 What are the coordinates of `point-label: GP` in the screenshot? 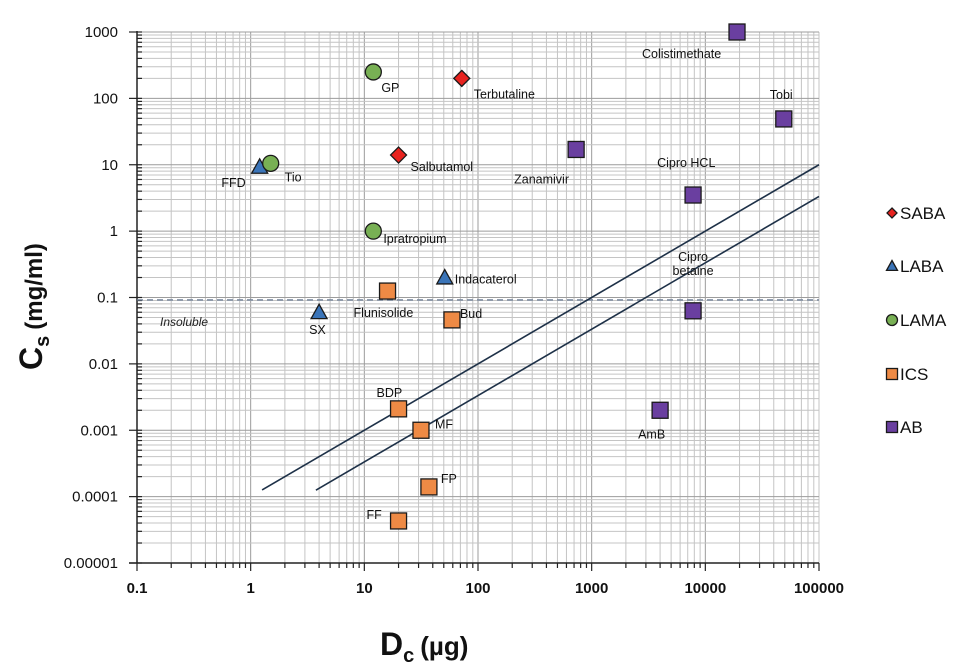 It's located at (390, 88).